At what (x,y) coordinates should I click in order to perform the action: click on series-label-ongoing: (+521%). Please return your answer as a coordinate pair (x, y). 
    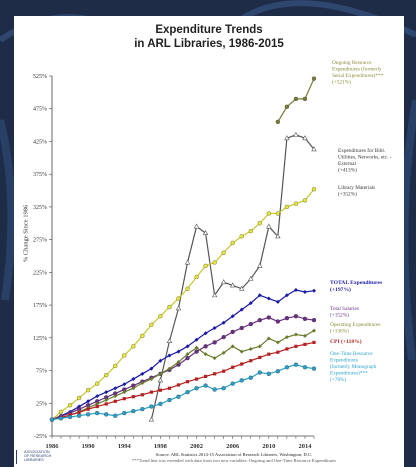
    Looking at the image, I should click on (341, 82).